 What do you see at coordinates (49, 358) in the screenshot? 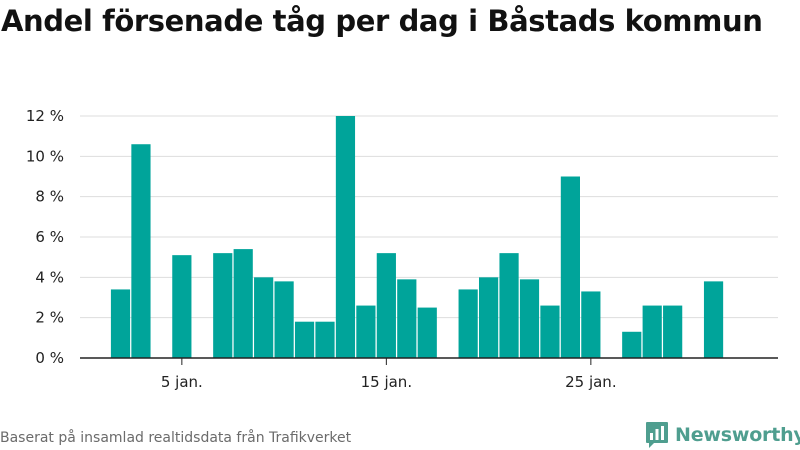
I see `y-tick-label: 0 %` at bounding box center [49, 358].